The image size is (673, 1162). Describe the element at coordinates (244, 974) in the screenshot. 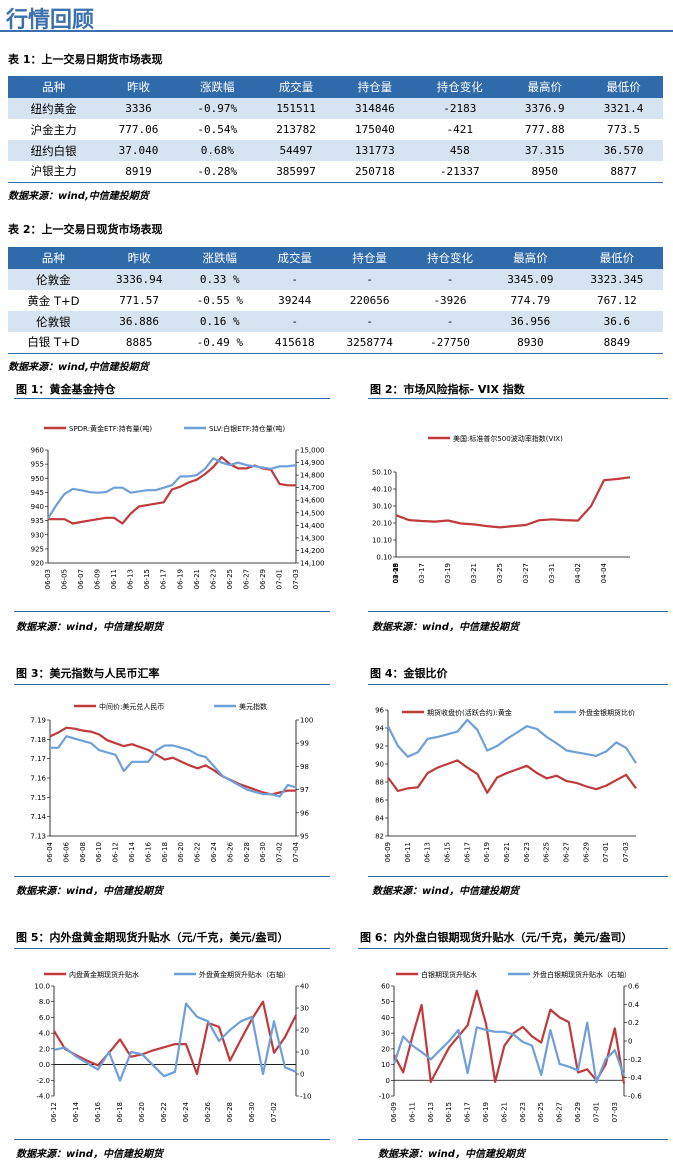

I see `legend-label: 外盘黄金期货升贴水（右轴）` at that location.